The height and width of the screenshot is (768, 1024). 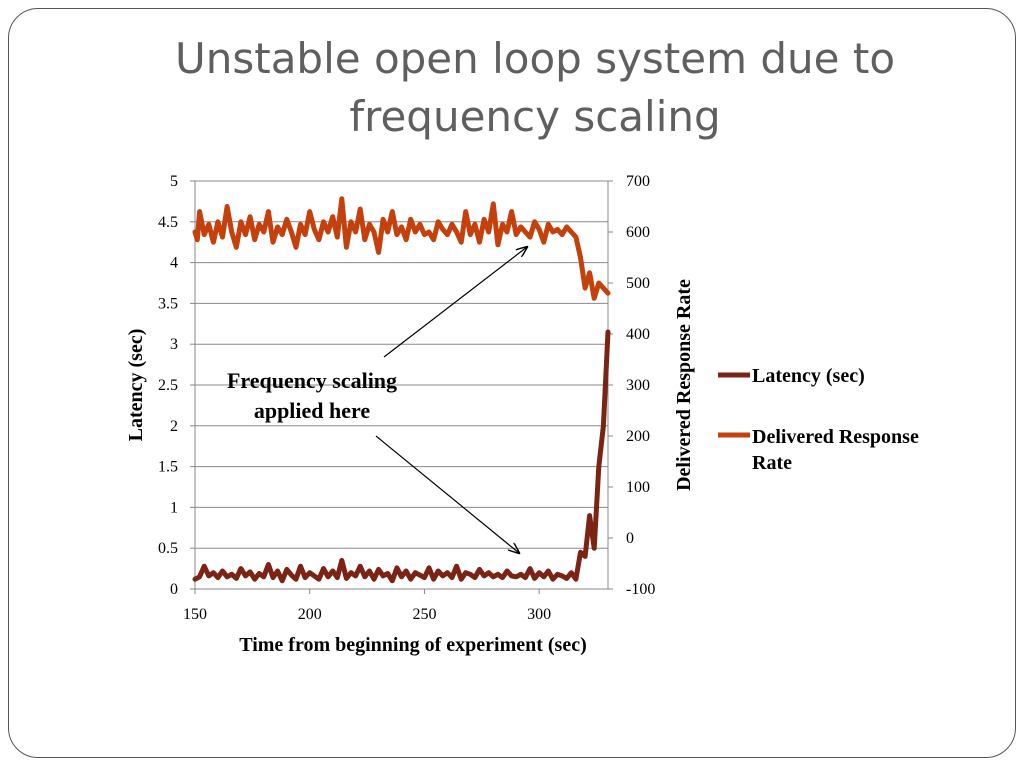 I want to click on y-left-axis-title: Latency (sec), so click(x=136, y=385).